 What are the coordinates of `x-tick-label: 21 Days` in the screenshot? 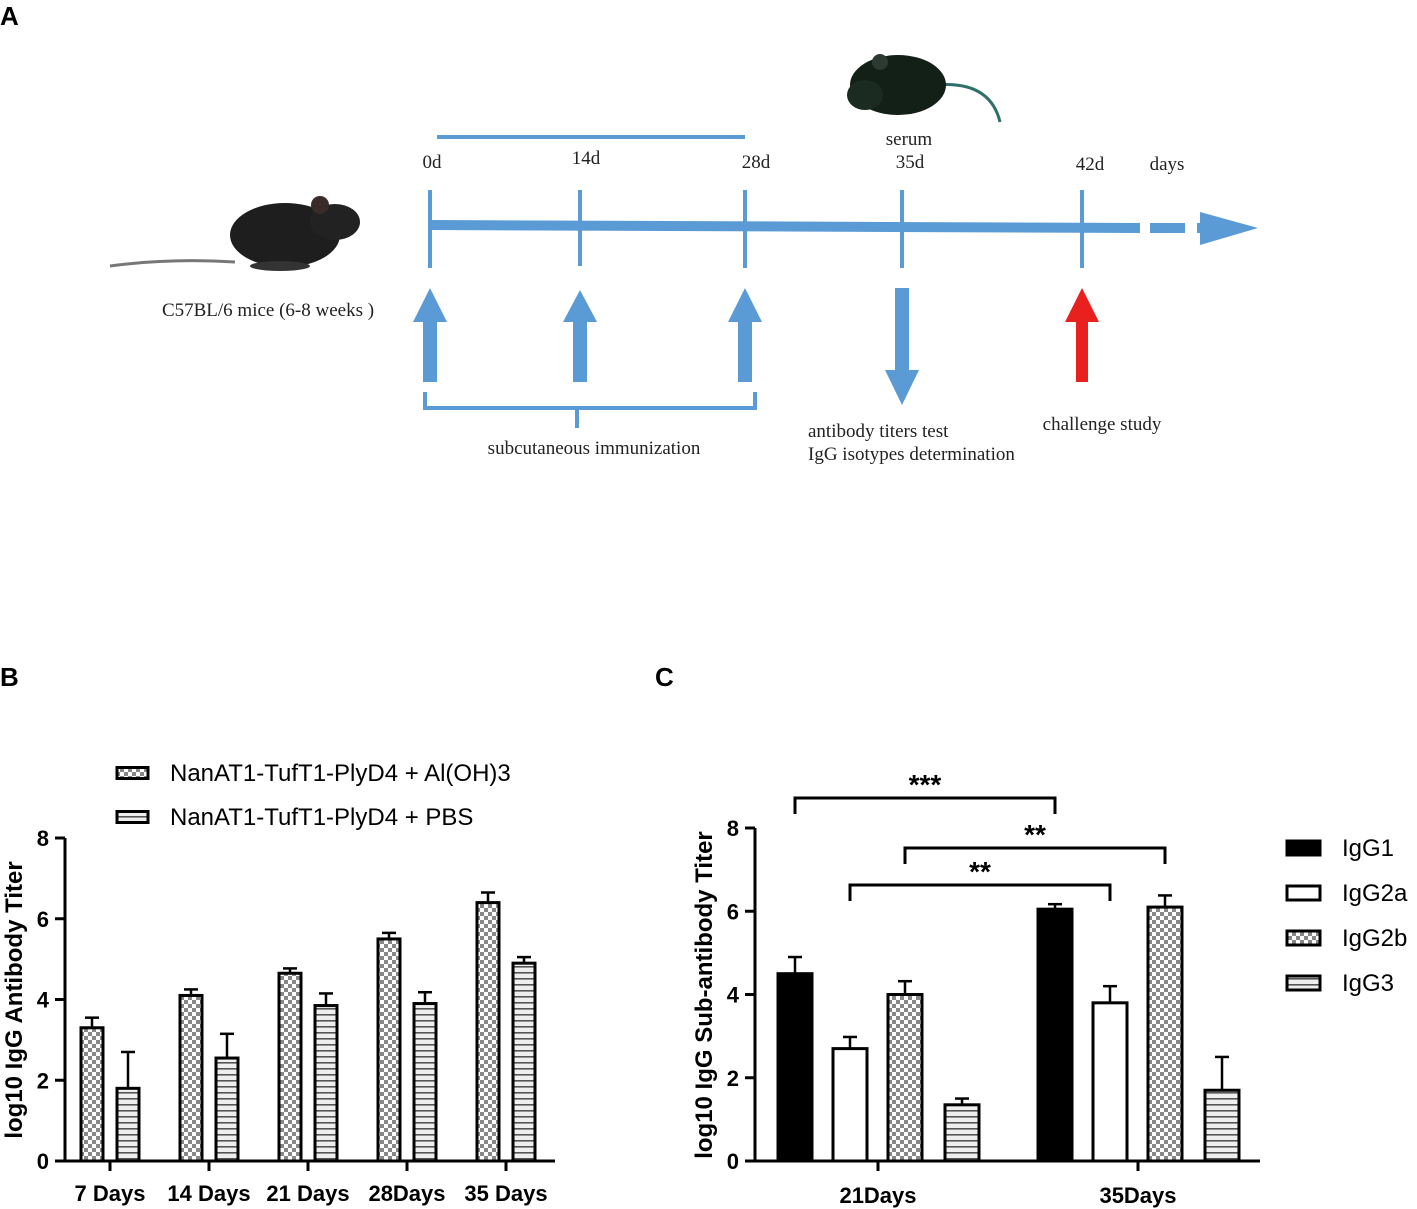 It's located at (307, 1193).